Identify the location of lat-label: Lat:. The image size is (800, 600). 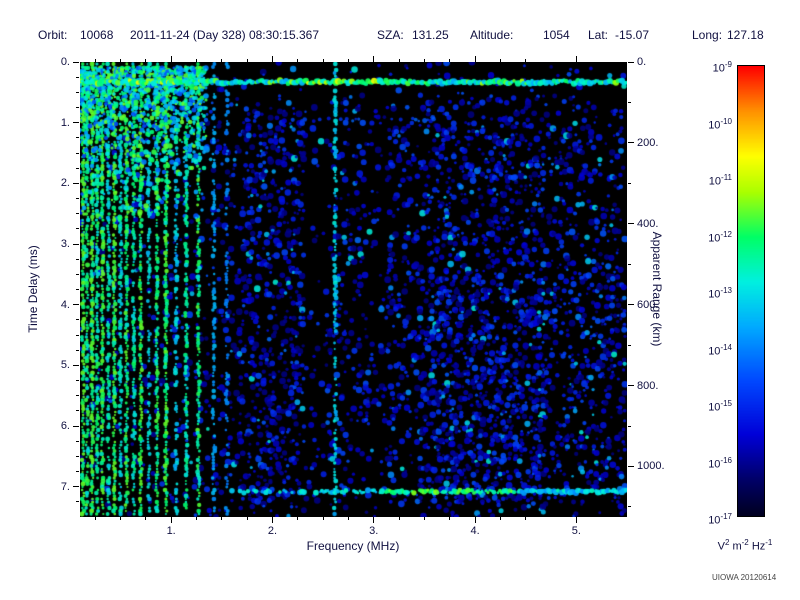
(598, 35).